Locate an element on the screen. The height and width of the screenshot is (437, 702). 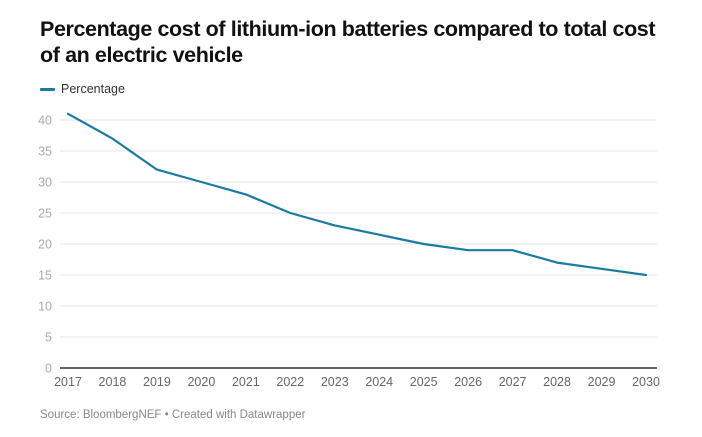
y-tick-label: 0 is located at coordinates (48, 369).